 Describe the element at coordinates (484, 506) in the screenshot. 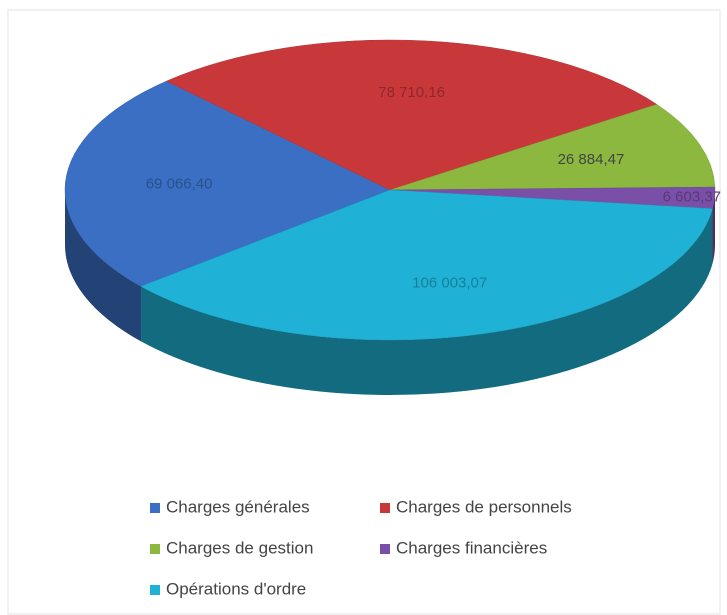

I see `legend-label: Charges de personnels` at that location.